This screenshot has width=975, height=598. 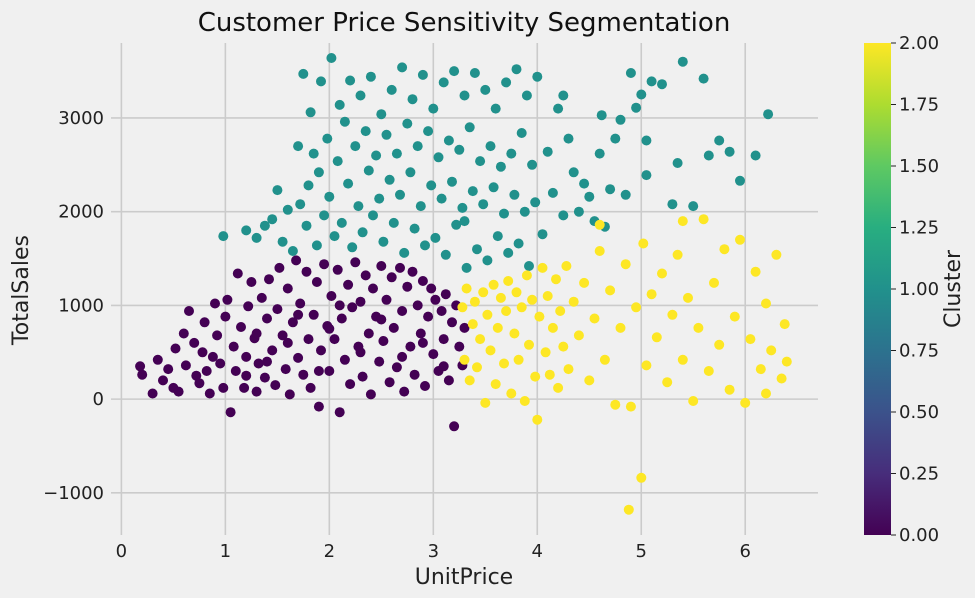 I want to click on x-tick-label: 6, so click(x=744, y=551).